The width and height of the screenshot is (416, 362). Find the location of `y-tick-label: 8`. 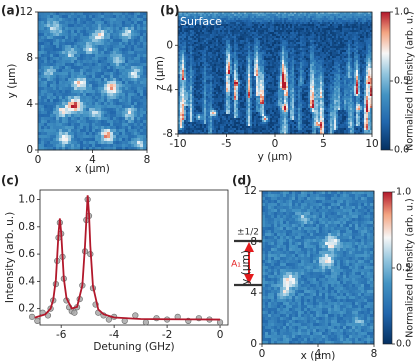

y-tick-label: 8 is located at coordinates (29, 58).